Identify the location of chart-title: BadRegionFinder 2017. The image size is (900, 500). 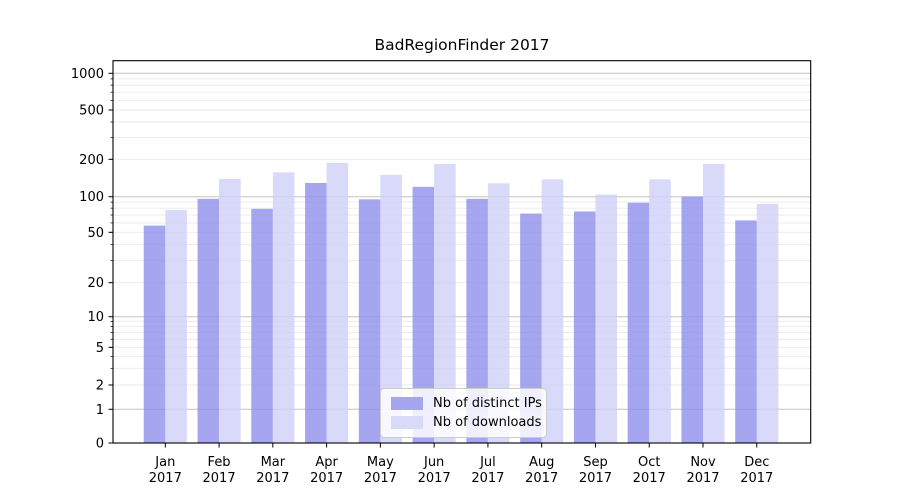
(462, 45).